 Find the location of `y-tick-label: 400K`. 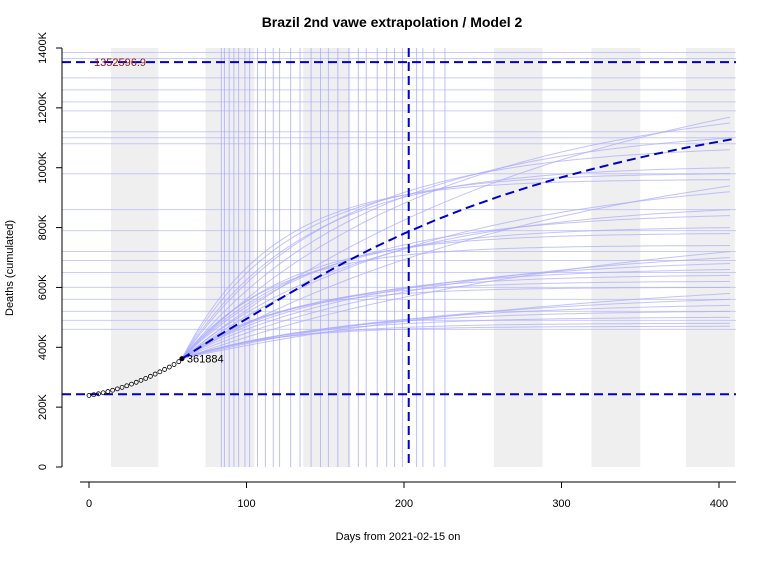

y-tick-label: 400K is located at coordinates (43, 347).